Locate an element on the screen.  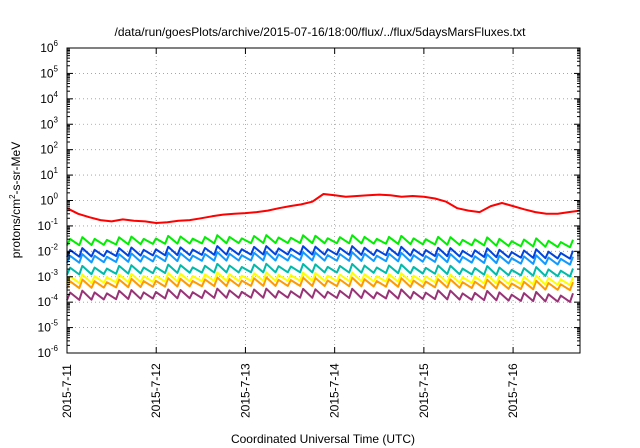
y-tick-label: 10³ is located at coordinates (49, 123).